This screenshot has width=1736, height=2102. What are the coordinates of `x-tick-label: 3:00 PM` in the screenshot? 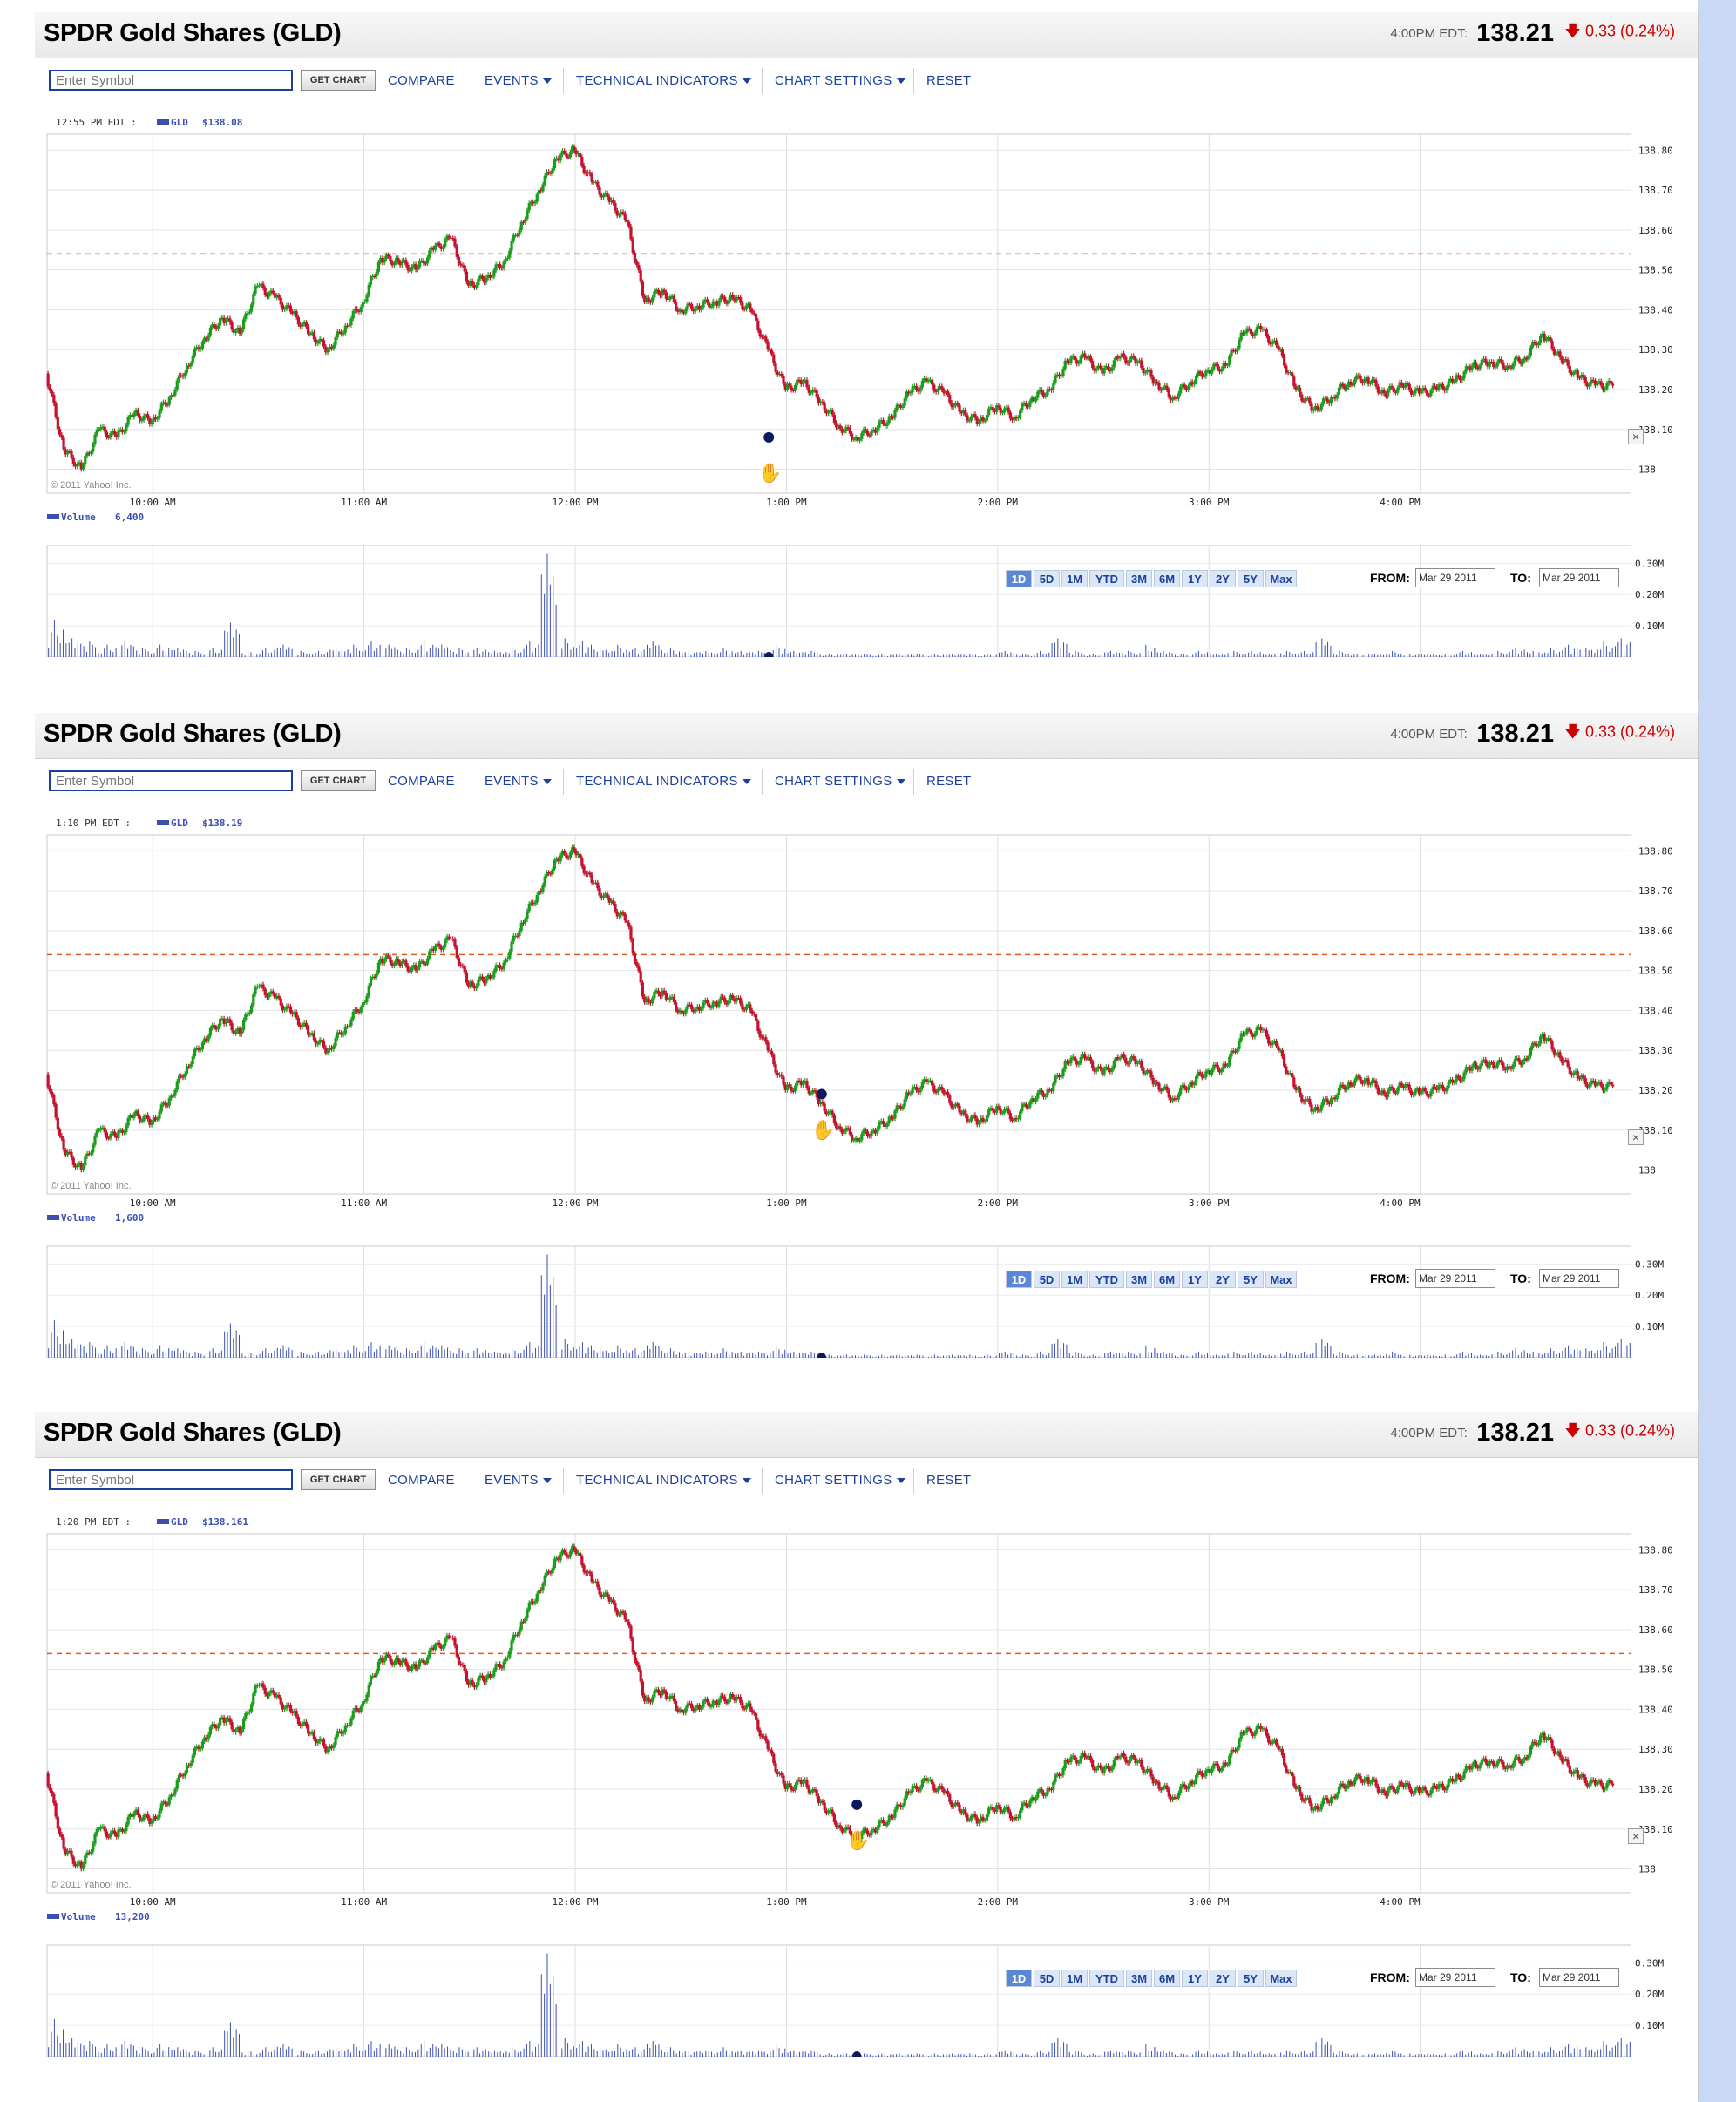 It's located at (1209, 1203).